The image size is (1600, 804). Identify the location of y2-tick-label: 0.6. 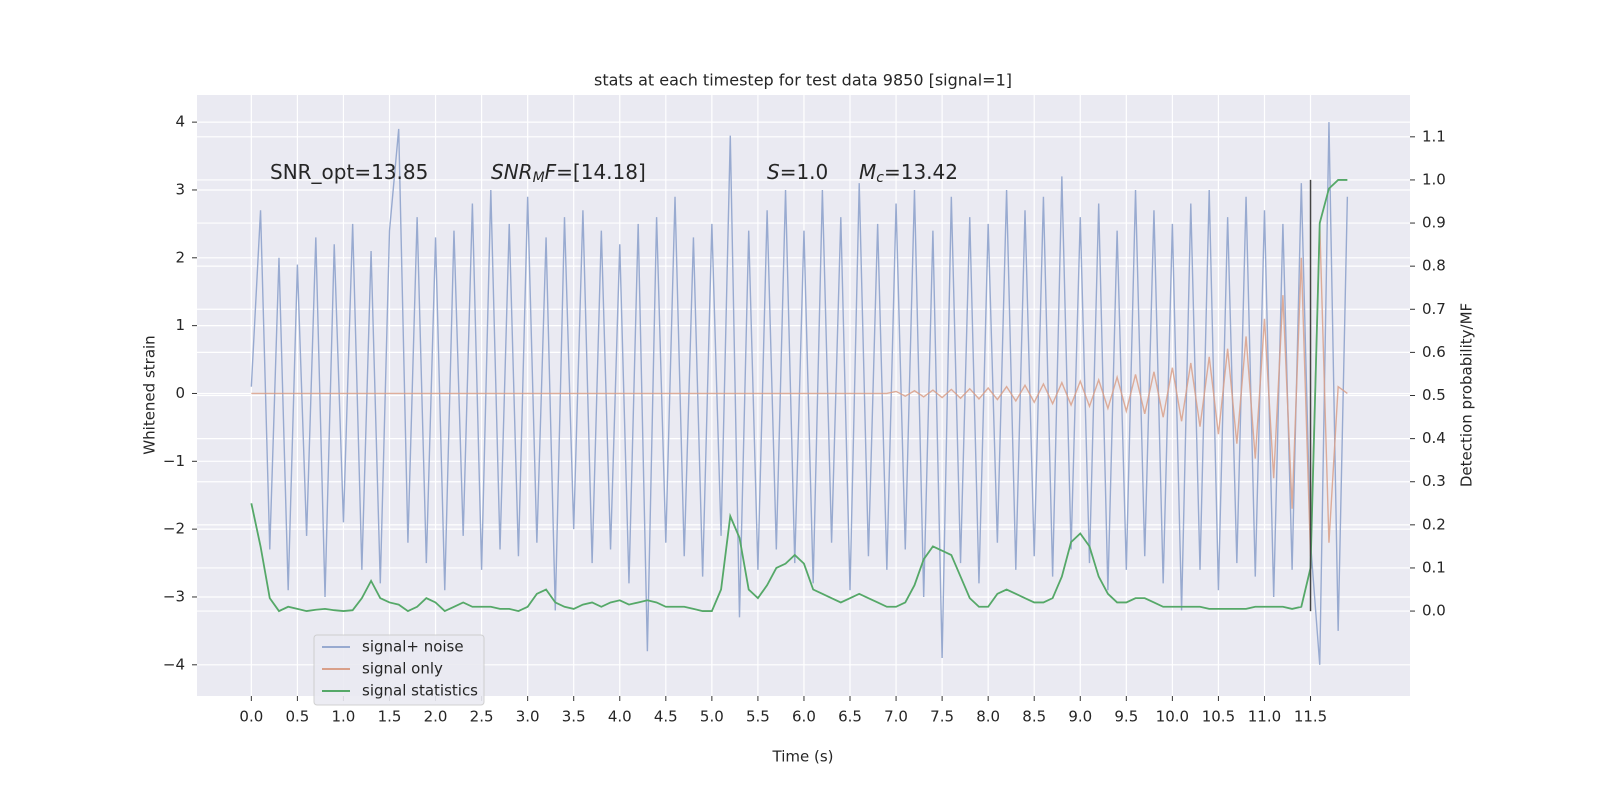
(1434, 352).